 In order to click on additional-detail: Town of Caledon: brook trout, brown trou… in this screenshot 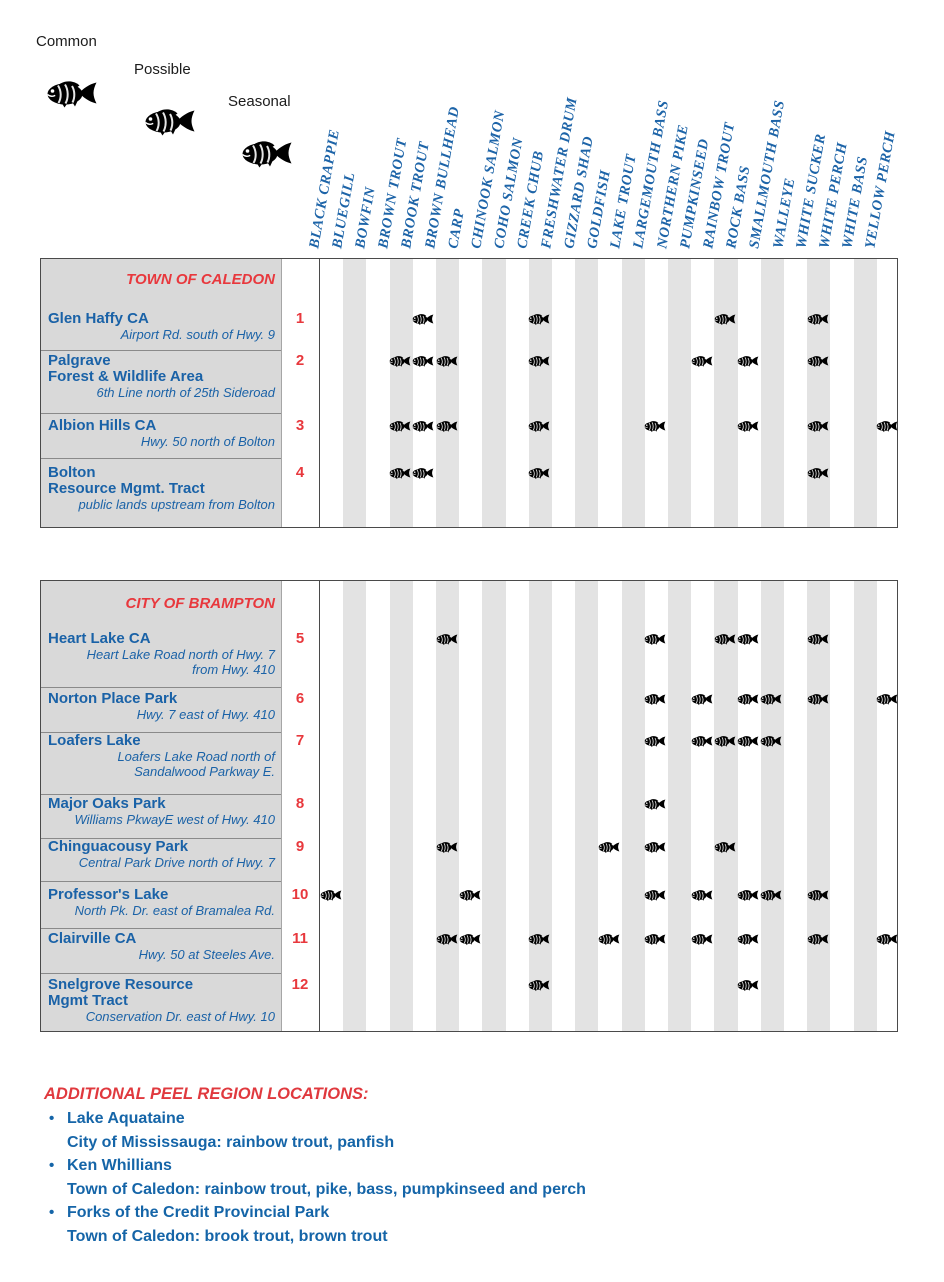, I will do `click(227, 1236)`.